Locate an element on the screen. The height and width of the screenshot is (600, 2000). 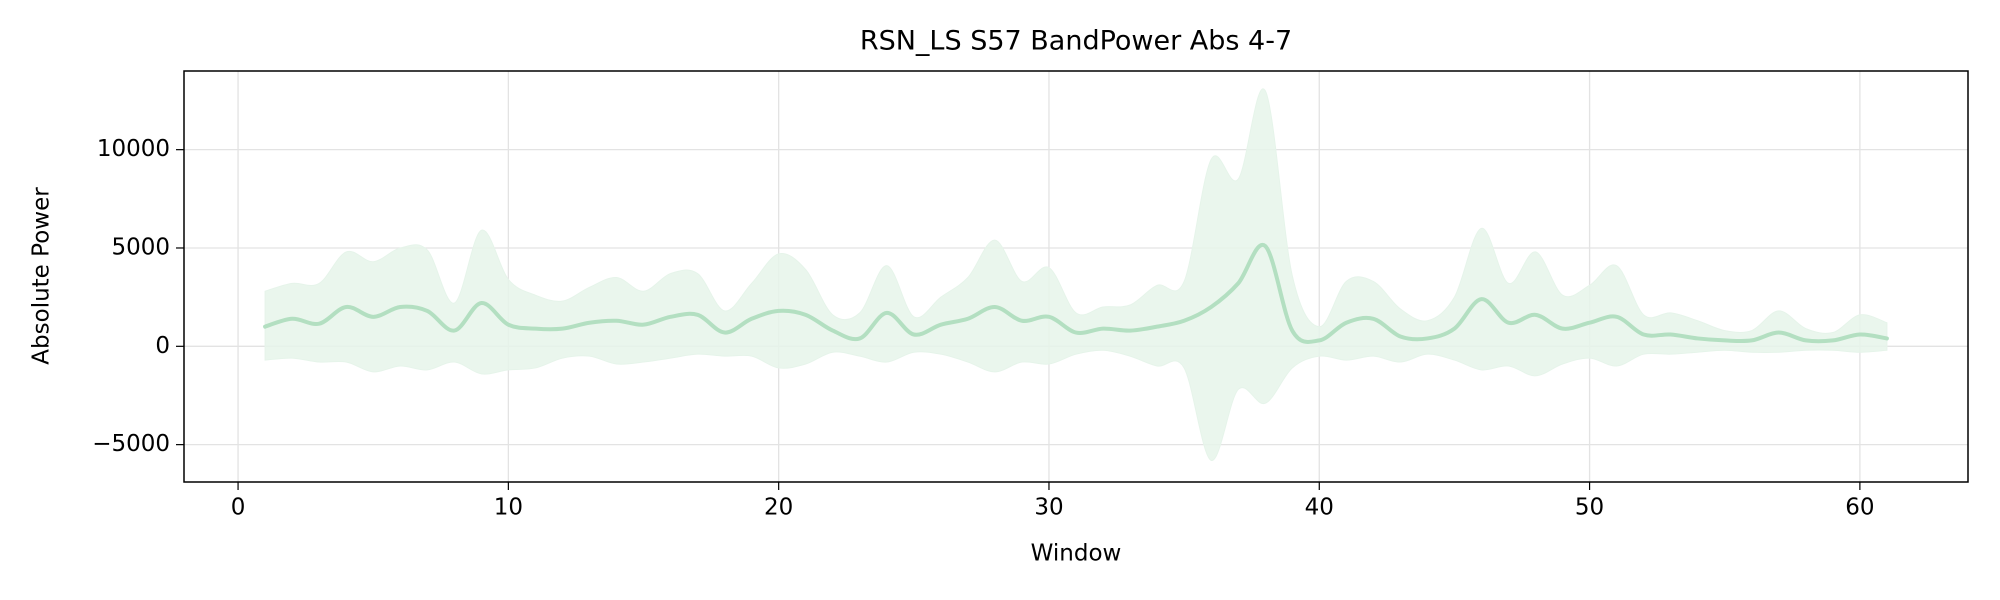
x-tick-label: 50 is located at coordinates (1589, 508).